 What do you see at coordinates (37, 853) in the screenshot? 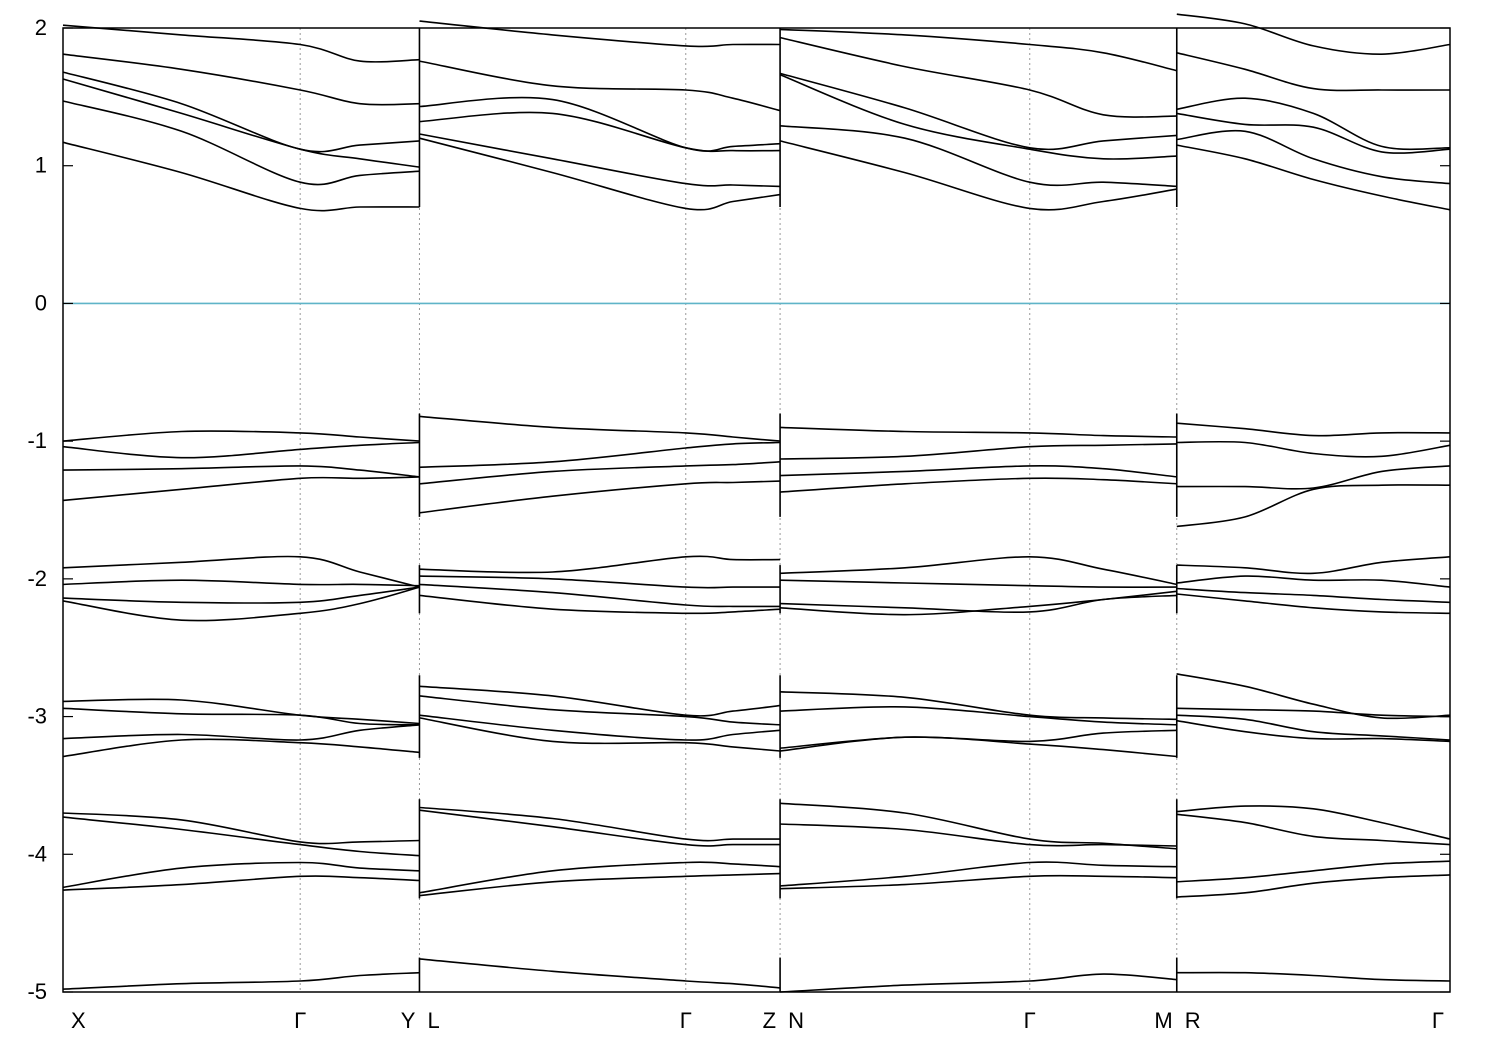
I see `ytick-label: -4` at bounding box center [37, 853].